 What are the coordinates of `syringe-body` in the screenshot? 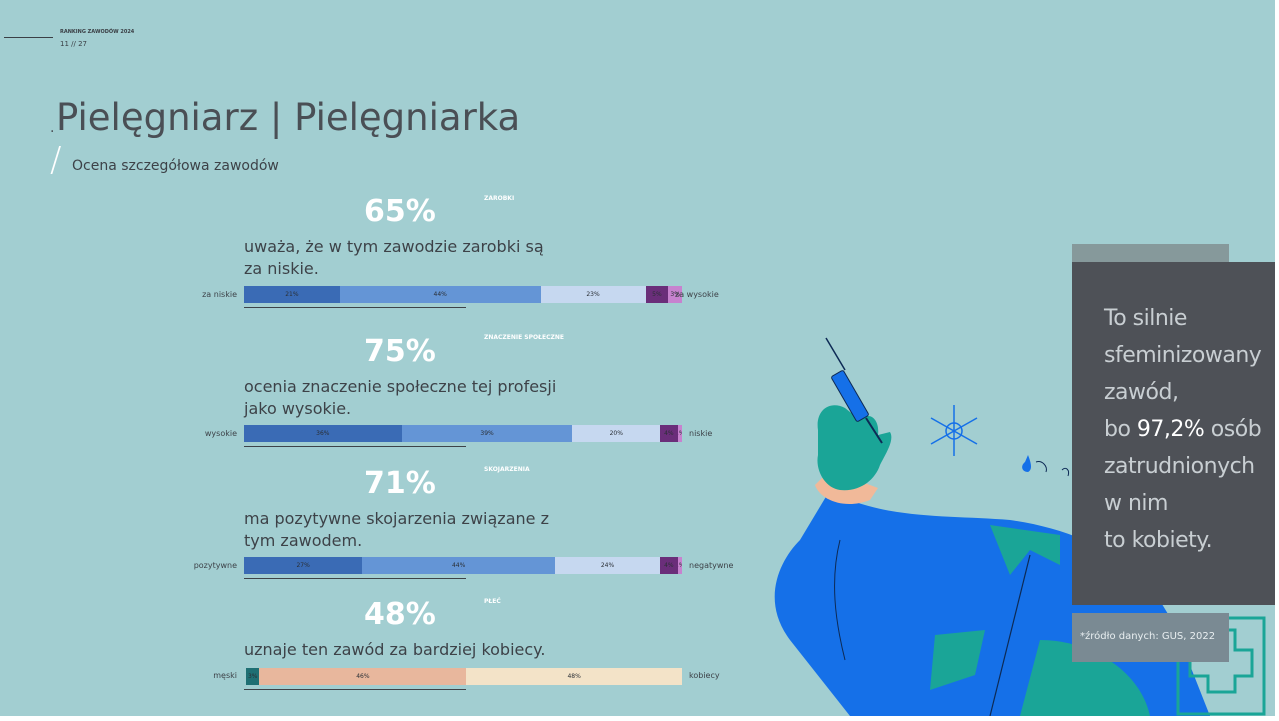 It's located at (850, 396).